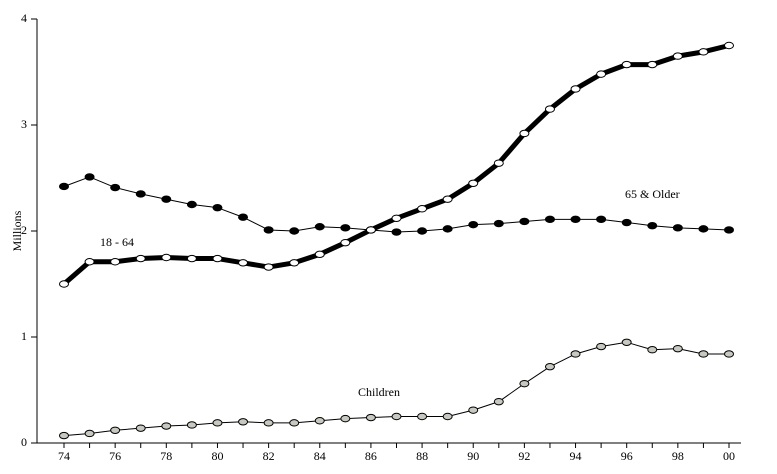  What do you see at coordinates (627, 456) in the screenshot?
I see `x-tick-label: 96` at bounding box center [627, 456].